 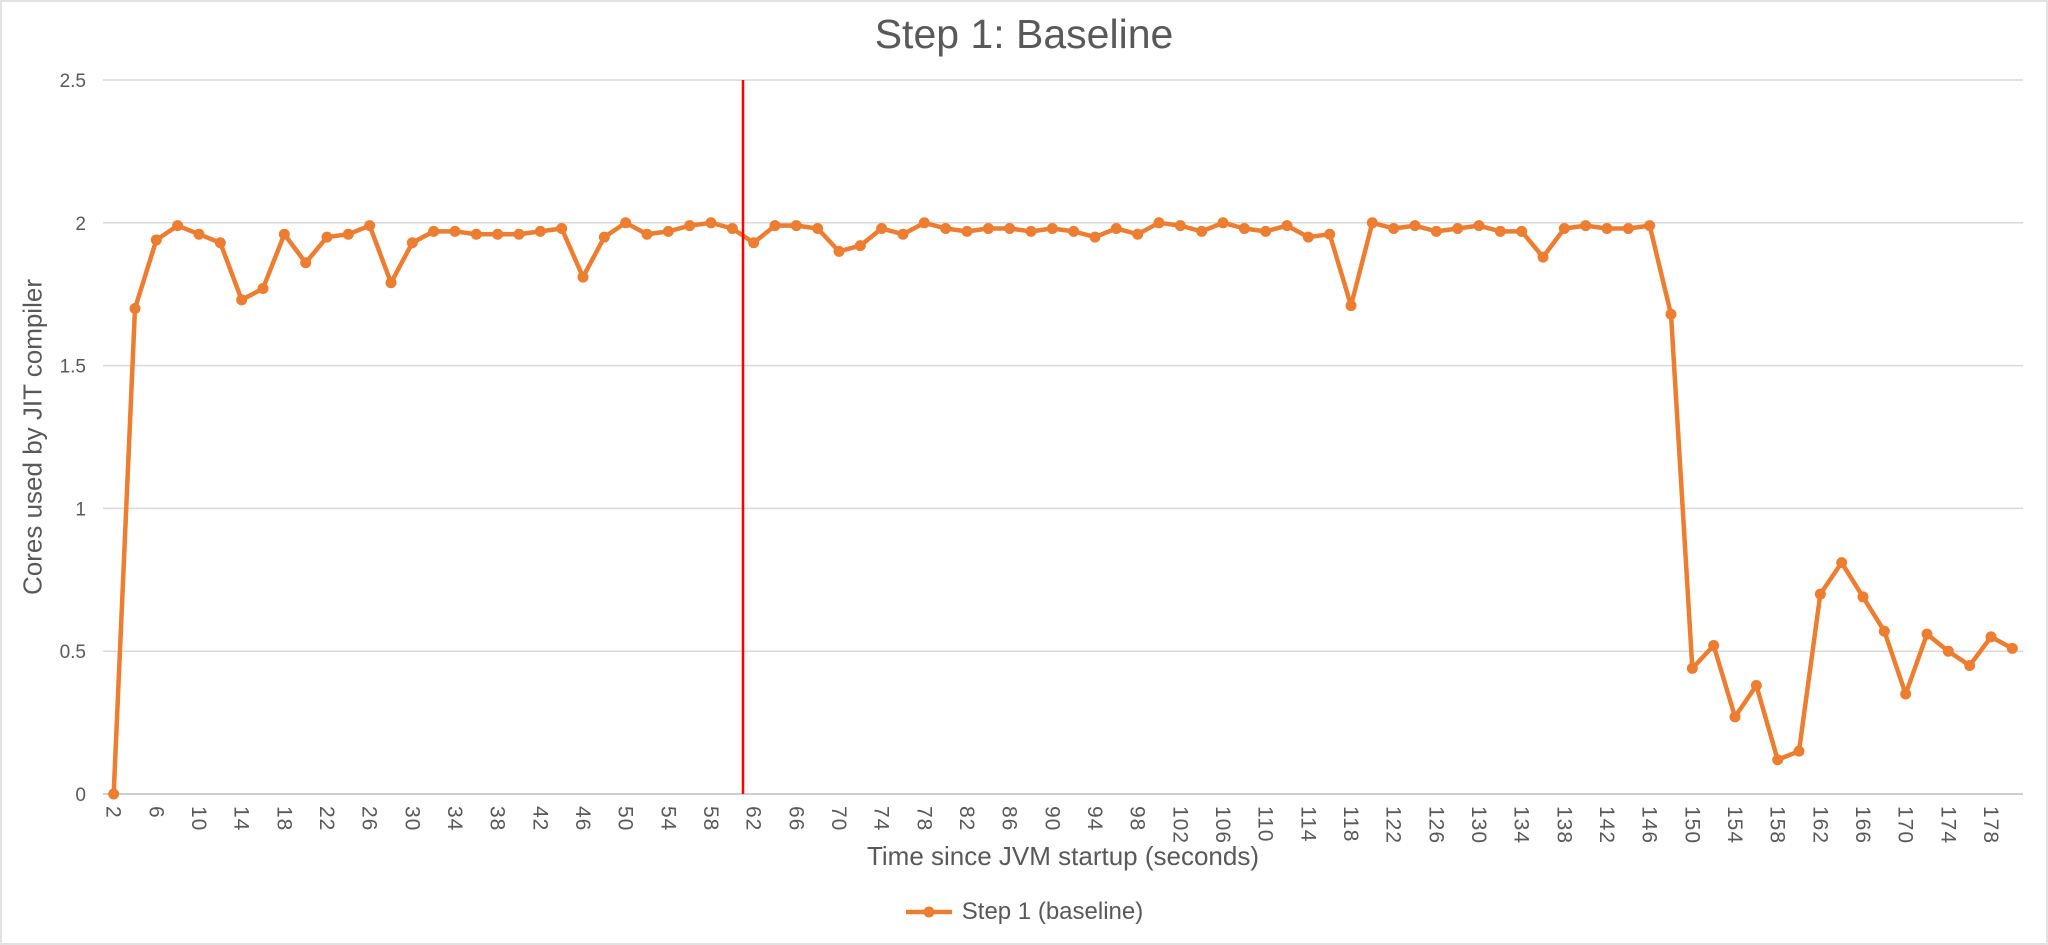 What do you see at coordinates (73, 652) in the screenshot?
I see `y-tick-label: 0.5` at bounding box center [73, 652].